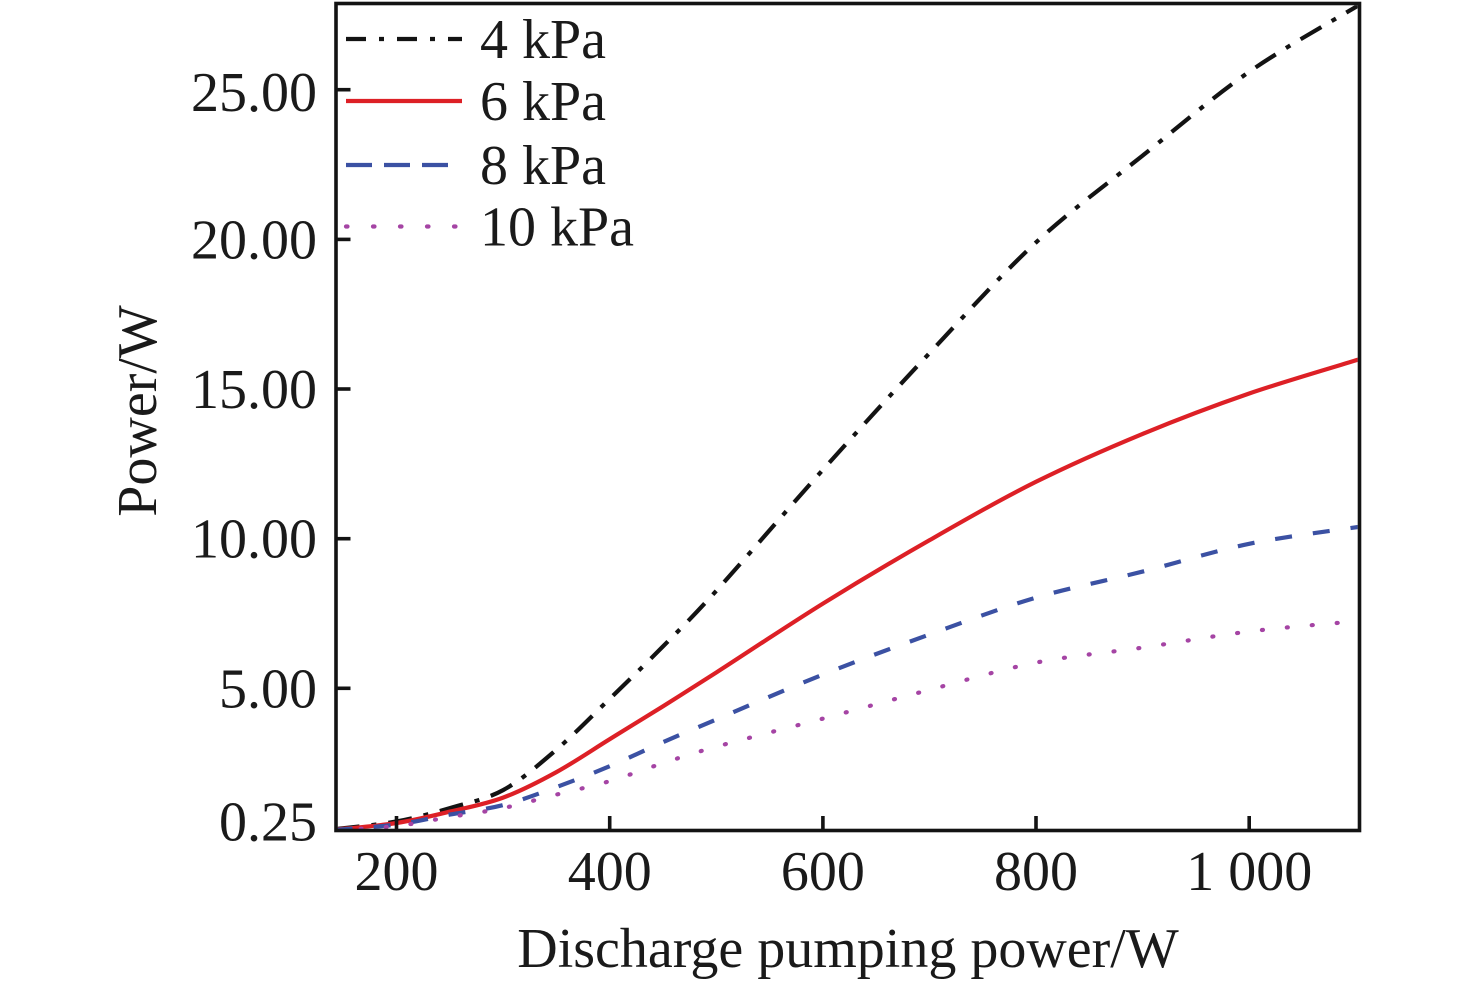 The width and height of the screenshot is (1476, 991). What do you see at coordinates (610, 872) in the screenshot?
I see `svg-text: 400` at bounding box center [610, 872].